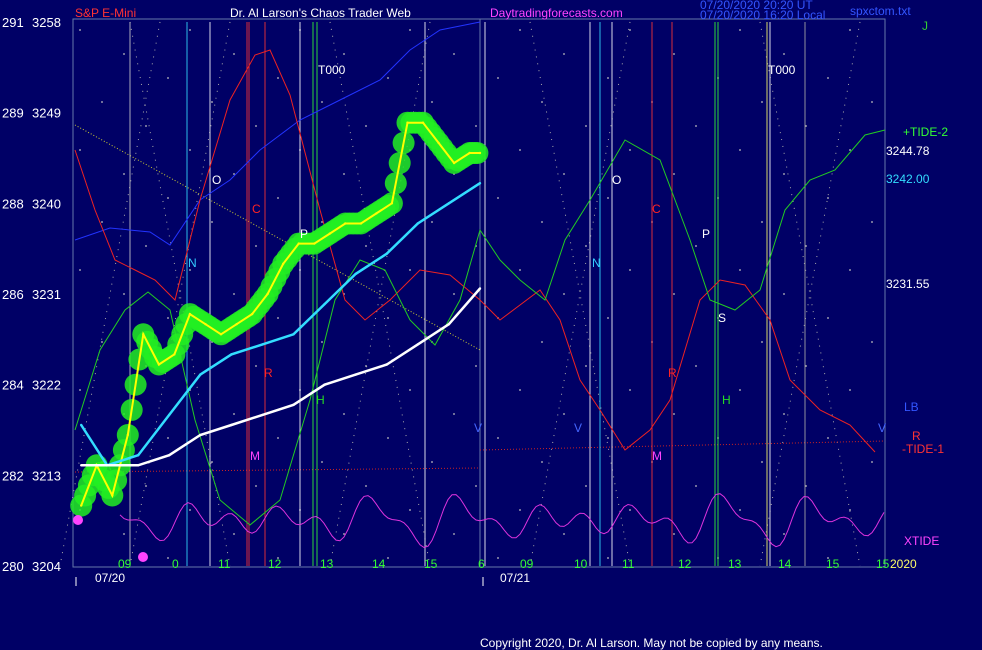 The width and height of the screenshot is (982, 650). I want to click on white-moving-average, so click(281, 377).